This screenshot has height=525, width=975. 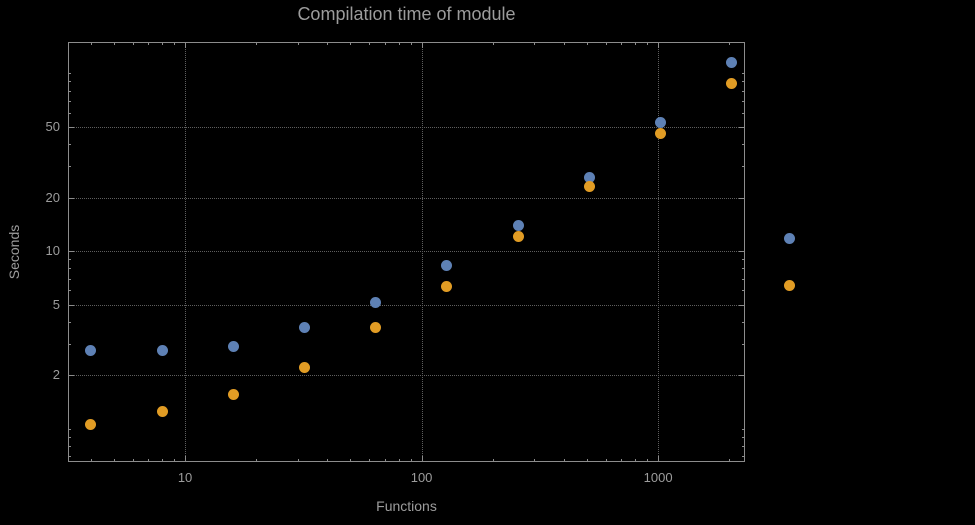 What do you see at coordinates (14, 252) in the screenshot?
I see `y-axis-label: Seconds` at bounding box center [14, 252].